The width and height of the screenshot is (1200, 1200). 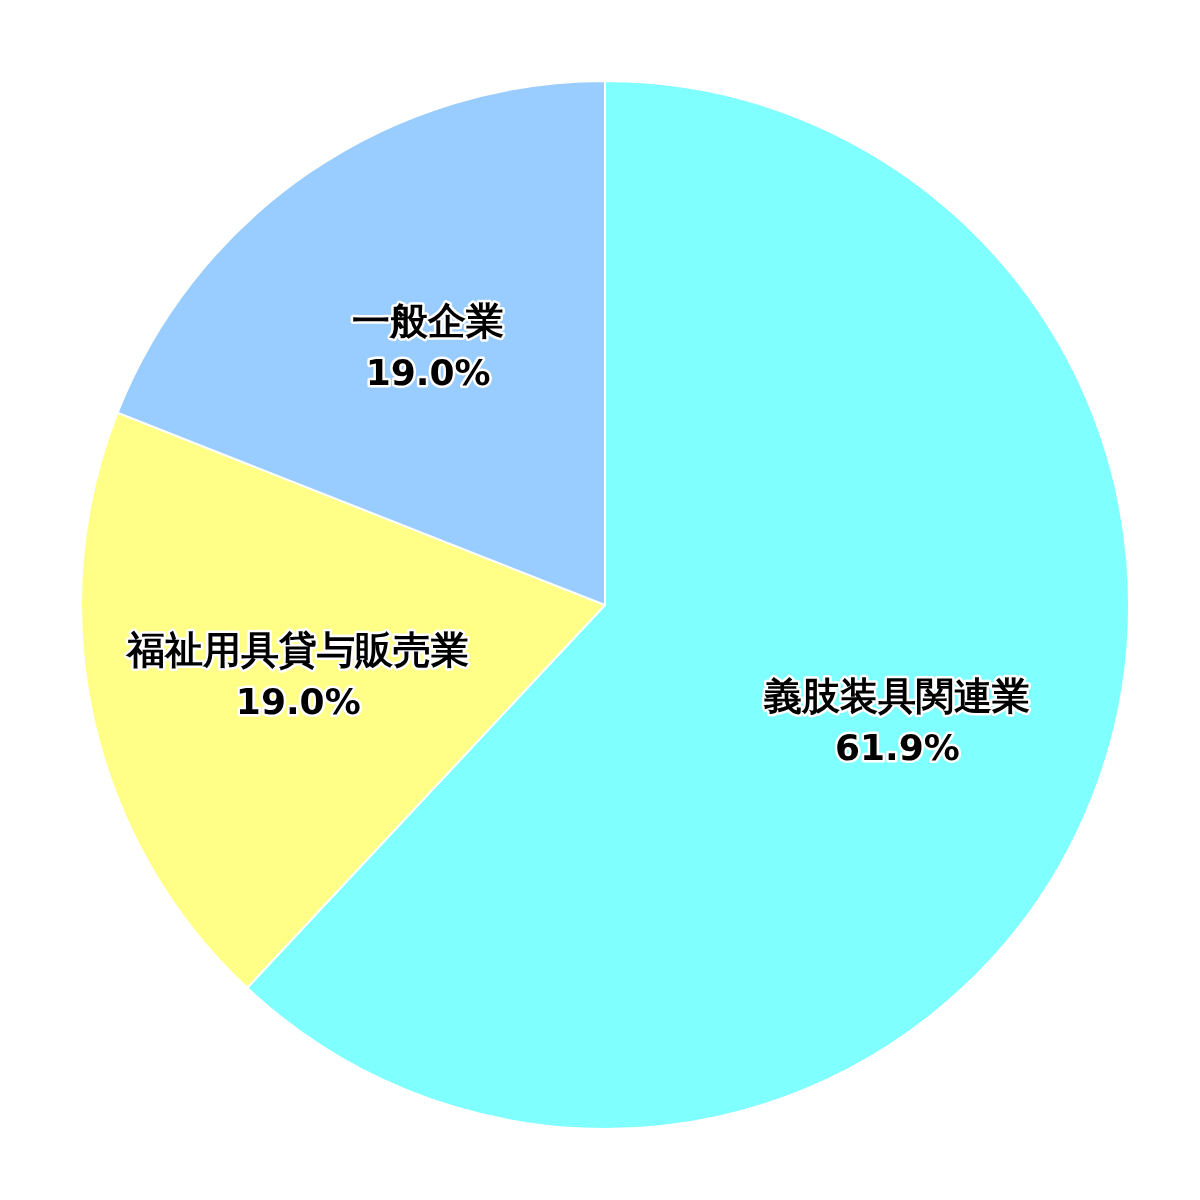 What do you see at coordinates (297, 649) in the screenshot?
I see `slice-label: 福祉用具貸与販売業` at bounding box center [297, 649].